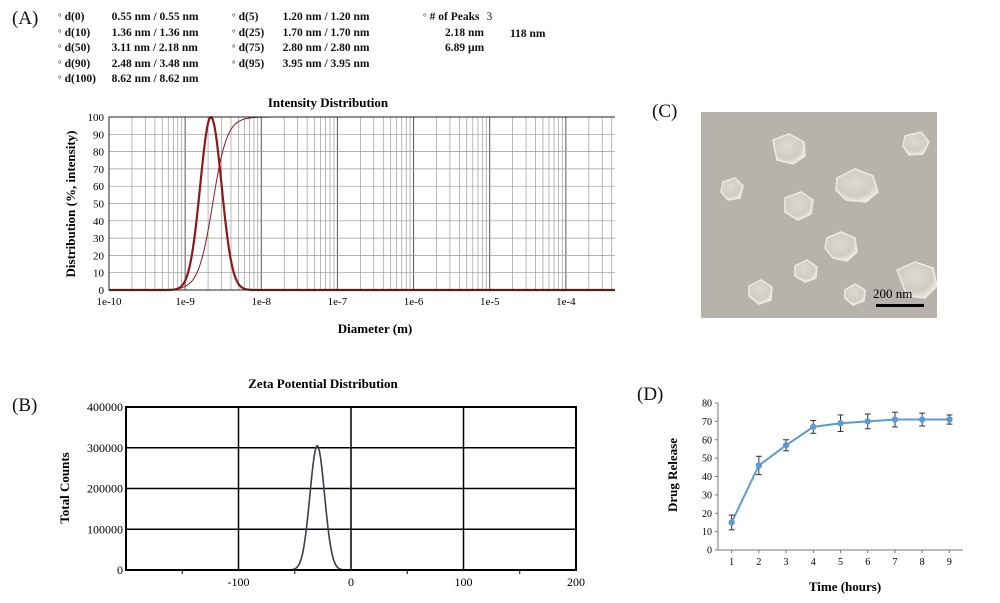 This screenshot has height=603, width=1000. What do you see at coordinates (490, 302) in the screenshot?
I see `x-tick-label: 1e-5` at bounding box center [490, 302].